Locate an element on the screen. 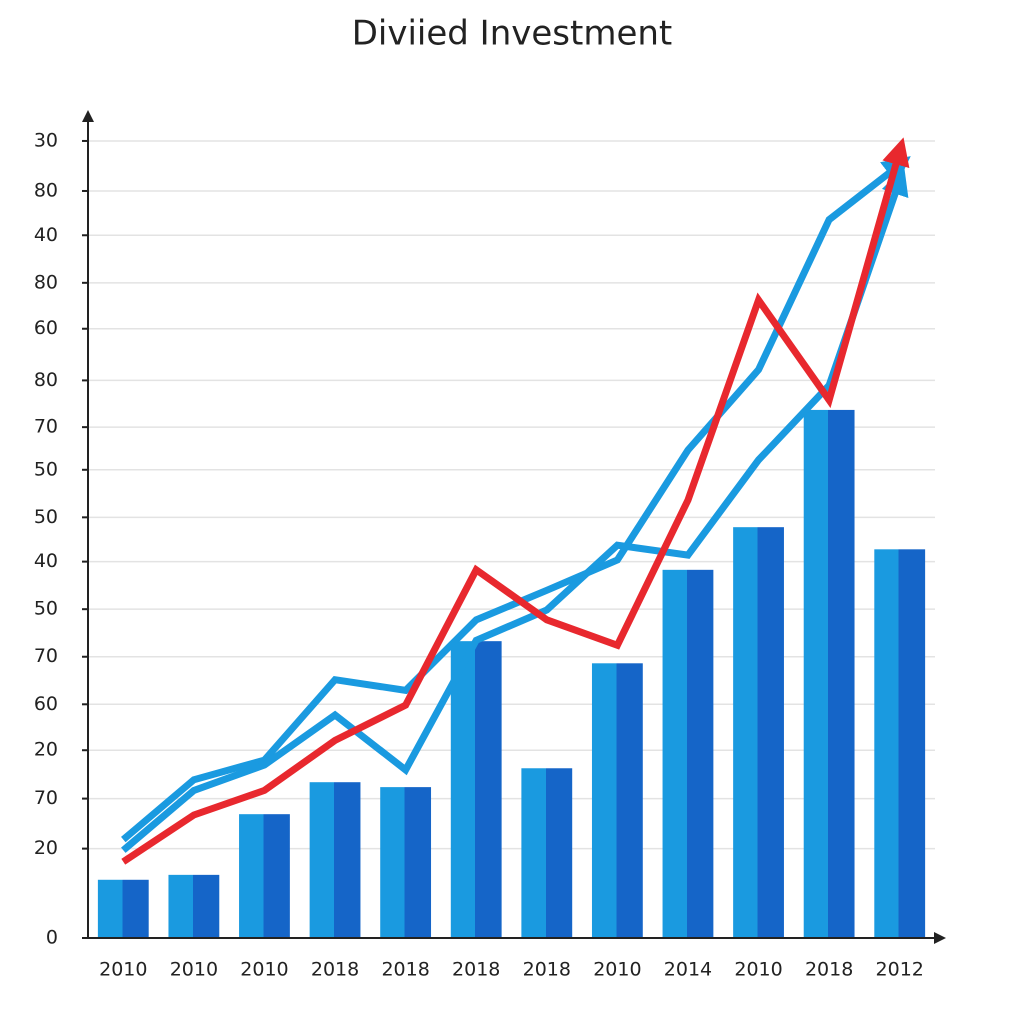  y-tick-label: 0 is located at coordinates (52, 938).